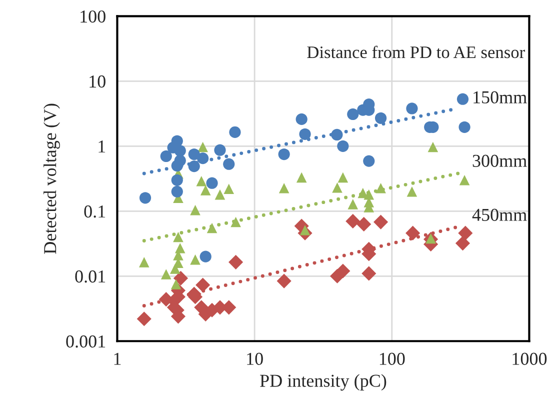  Describe the element at coordinates (93, 16) in the screenshot. I see `y-tick-label: 100` at that location.